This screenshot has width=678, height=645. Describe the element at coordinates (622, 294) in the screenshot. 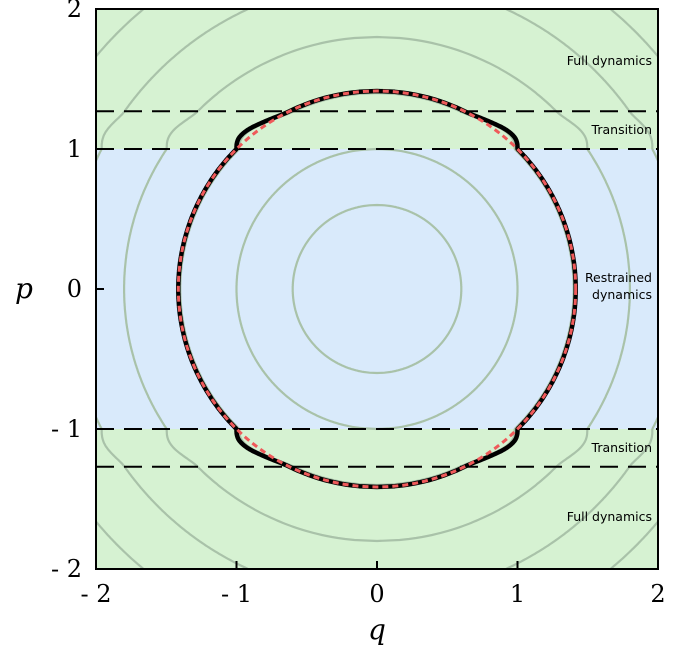

I see `region-label-restrained-line2: dynamics` at that location.